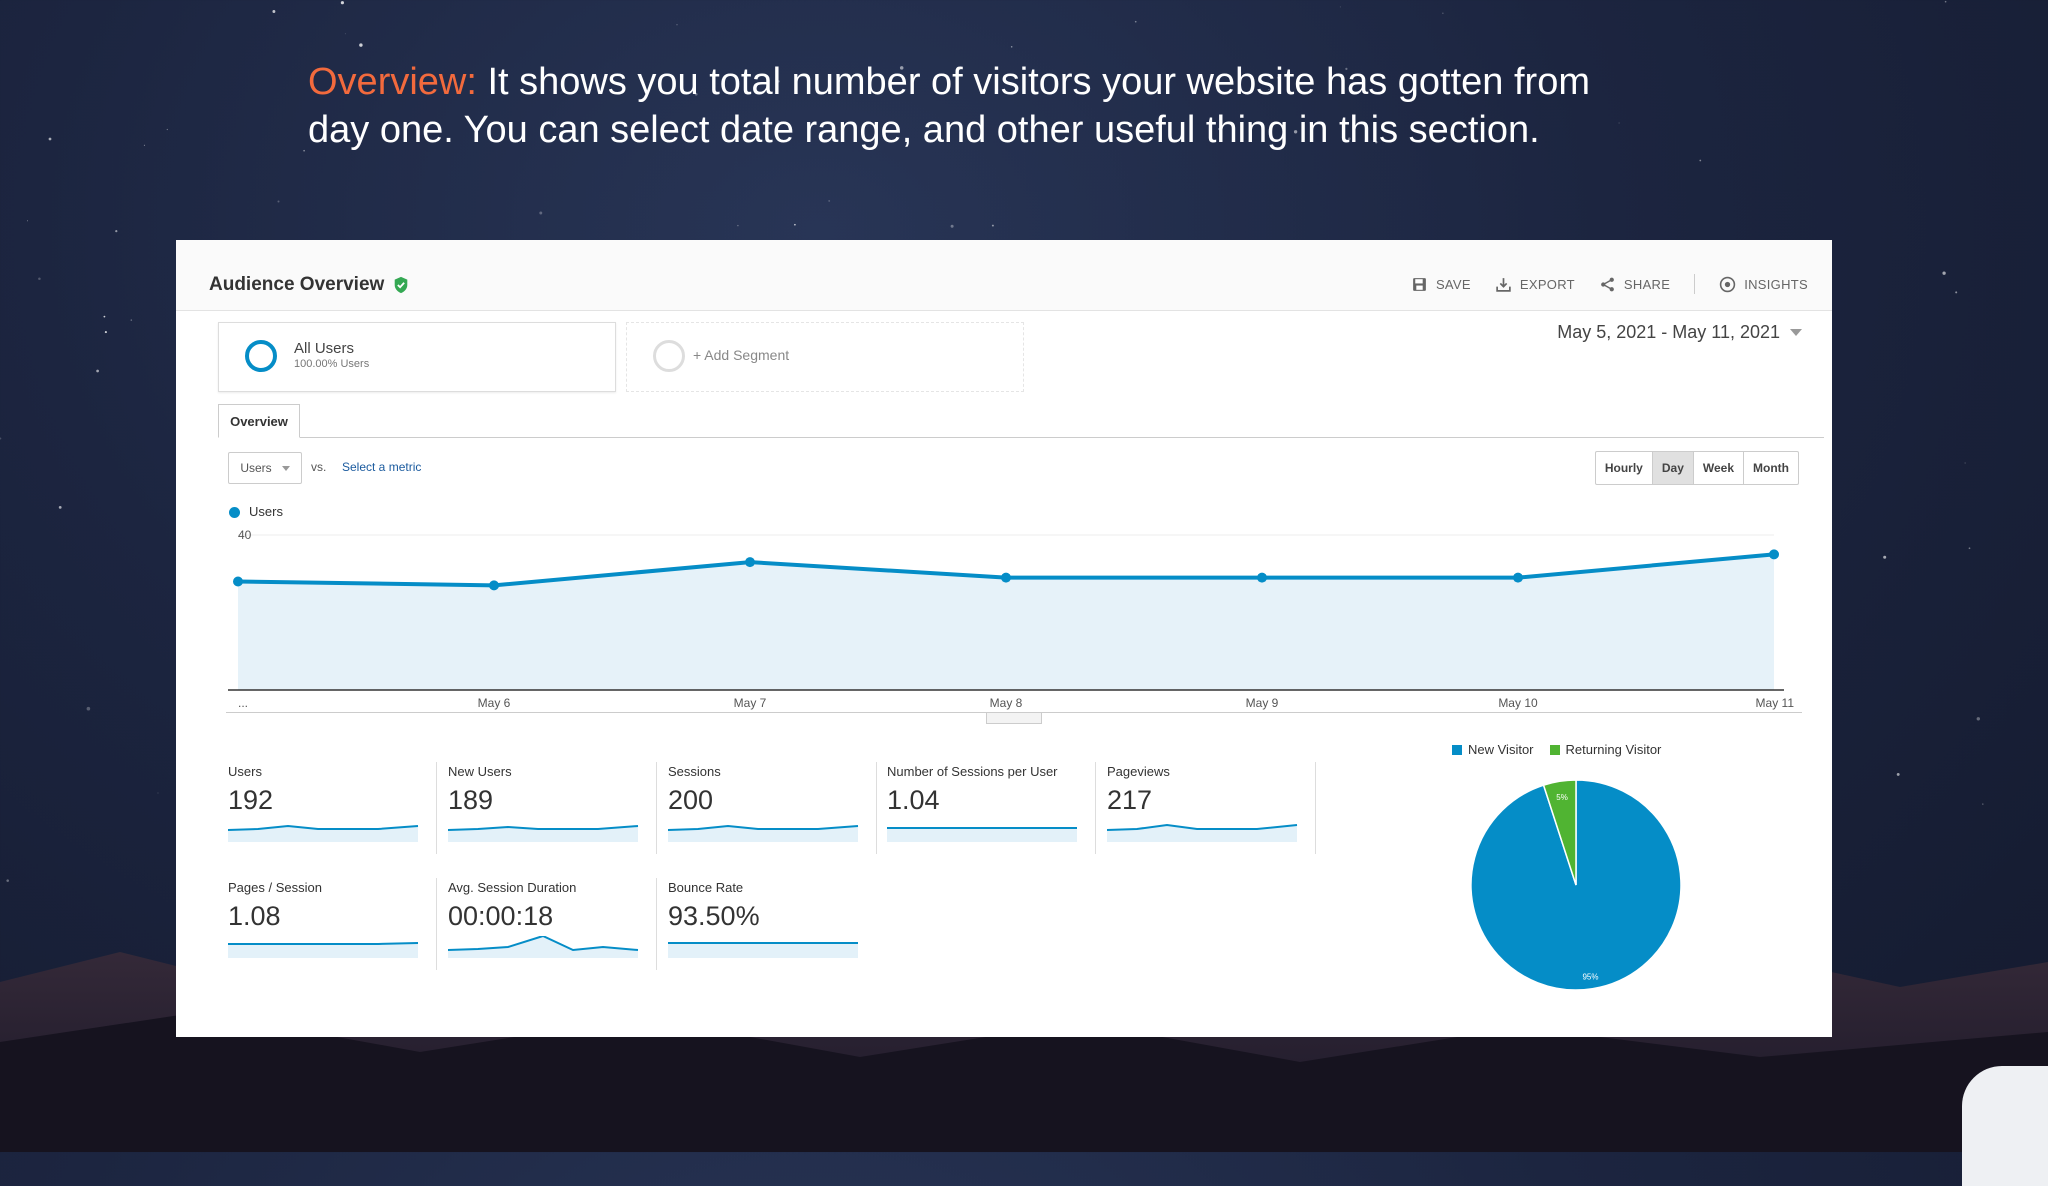 This screenshot has width=2048, height=1186. Describe the element at coordinates (328, 803) in the screenshot. I see `kpi-tile: Users 192` at that location.